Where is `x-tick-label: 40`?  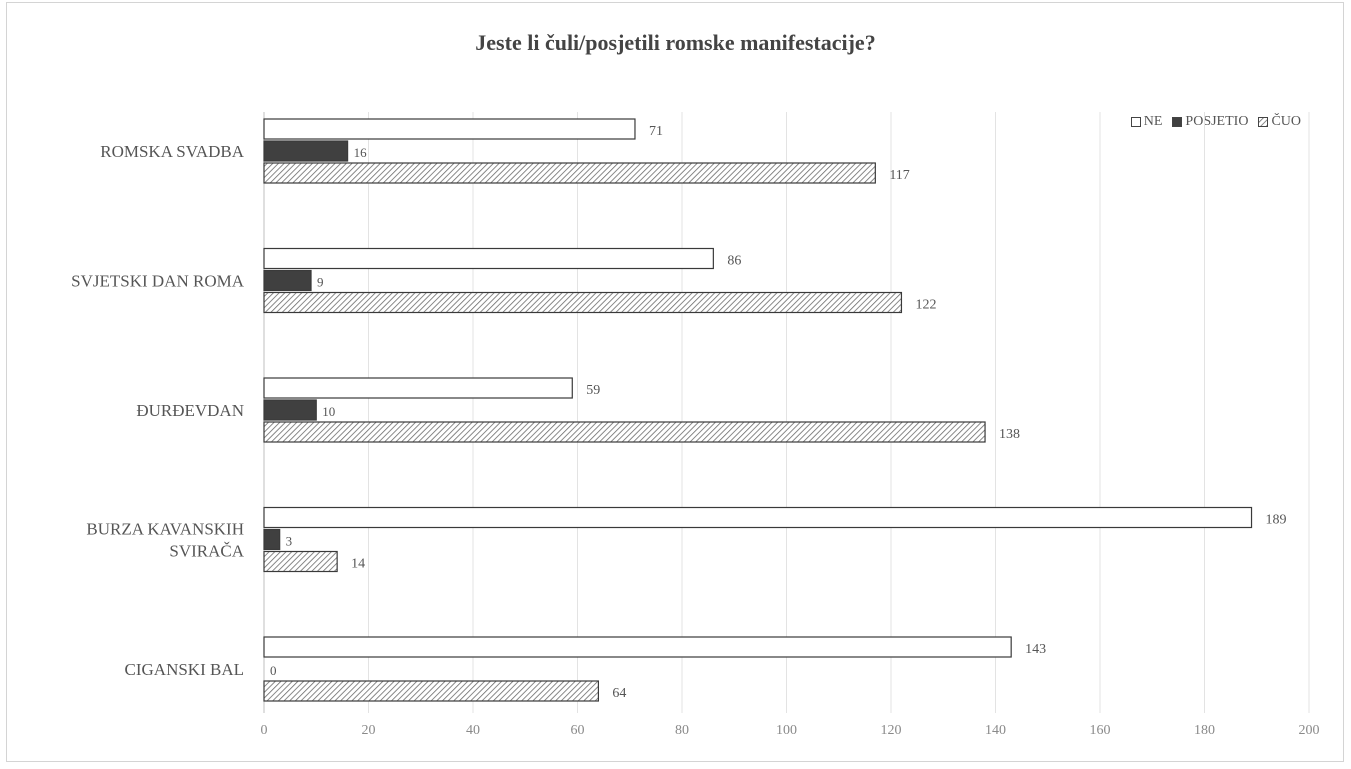 x-tick-label: 40 is located at coordinates (473, 730).